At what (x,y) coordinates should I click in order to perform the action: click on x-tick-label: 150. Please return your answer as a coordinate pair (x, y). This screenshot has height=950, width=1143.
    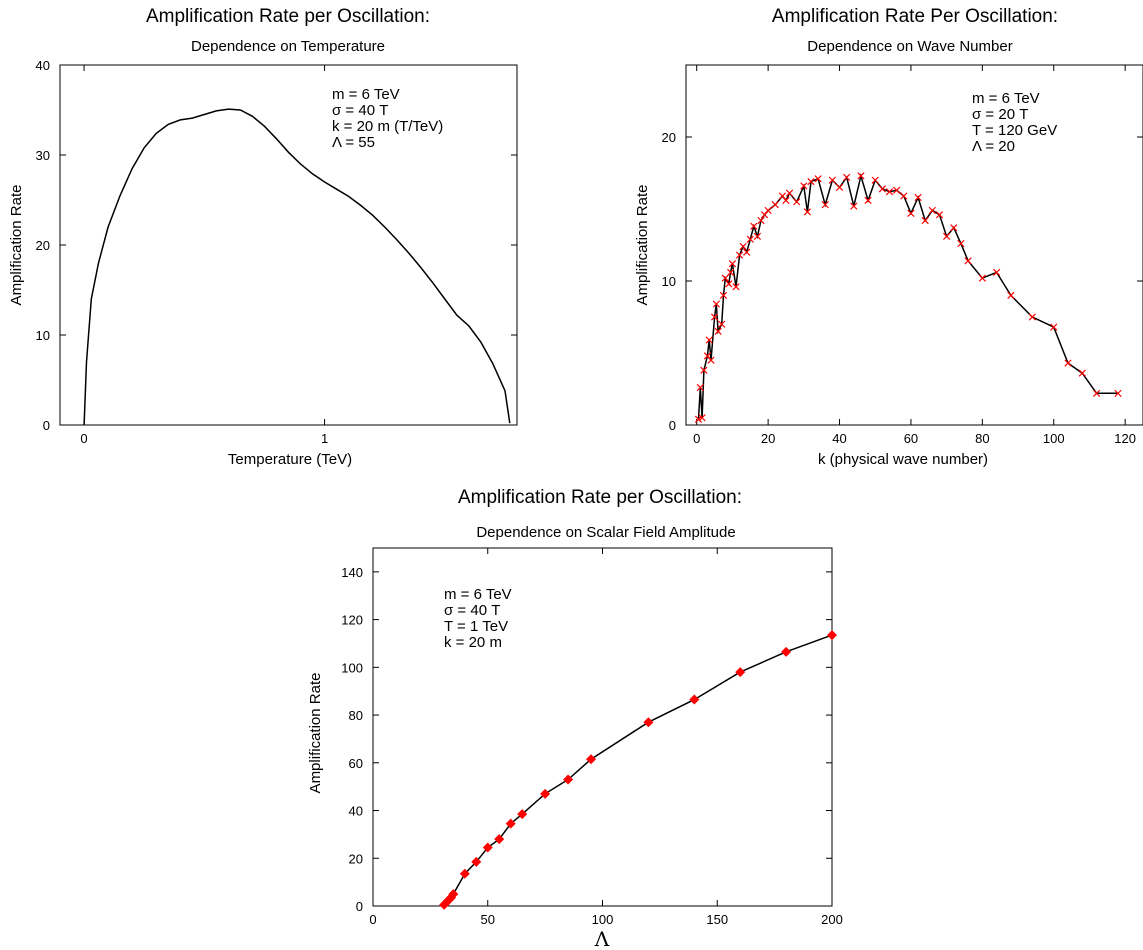
    Looking at the image, I should click on (717, 919).